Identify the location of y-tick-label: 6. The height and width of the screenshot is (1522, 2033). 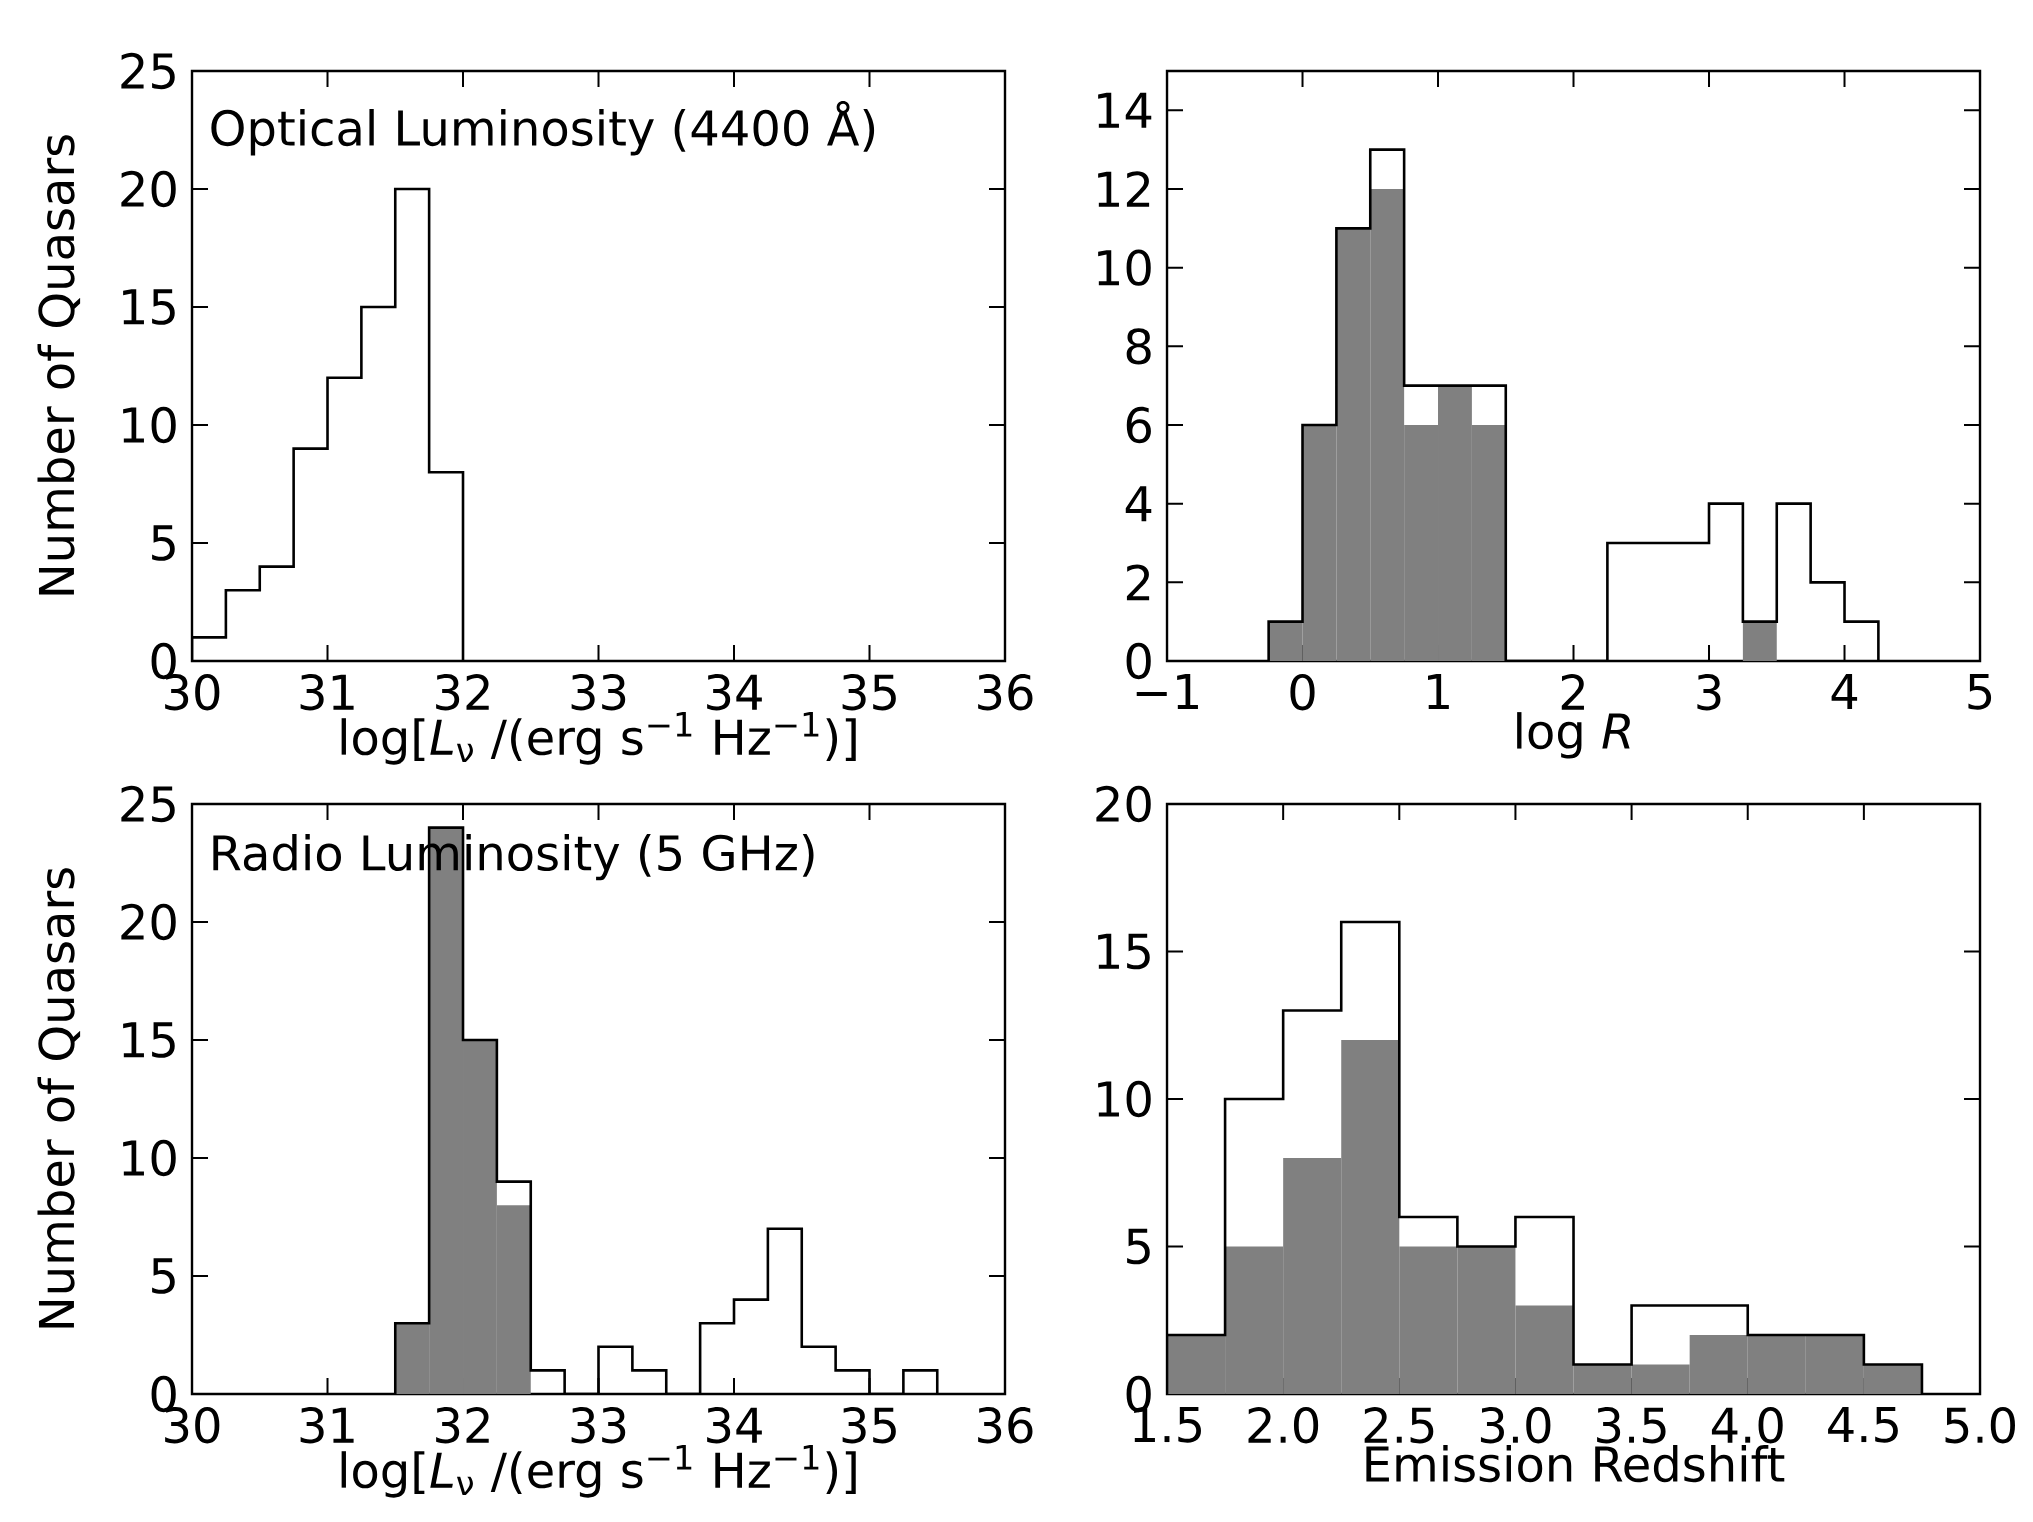
(1138, 425).